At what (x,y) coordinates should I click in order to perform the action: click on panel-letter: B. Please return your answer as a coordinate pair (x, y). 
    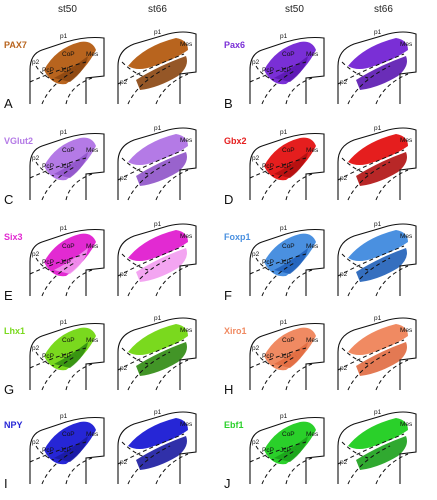
    Looking at the image, I should click on (228, 103).